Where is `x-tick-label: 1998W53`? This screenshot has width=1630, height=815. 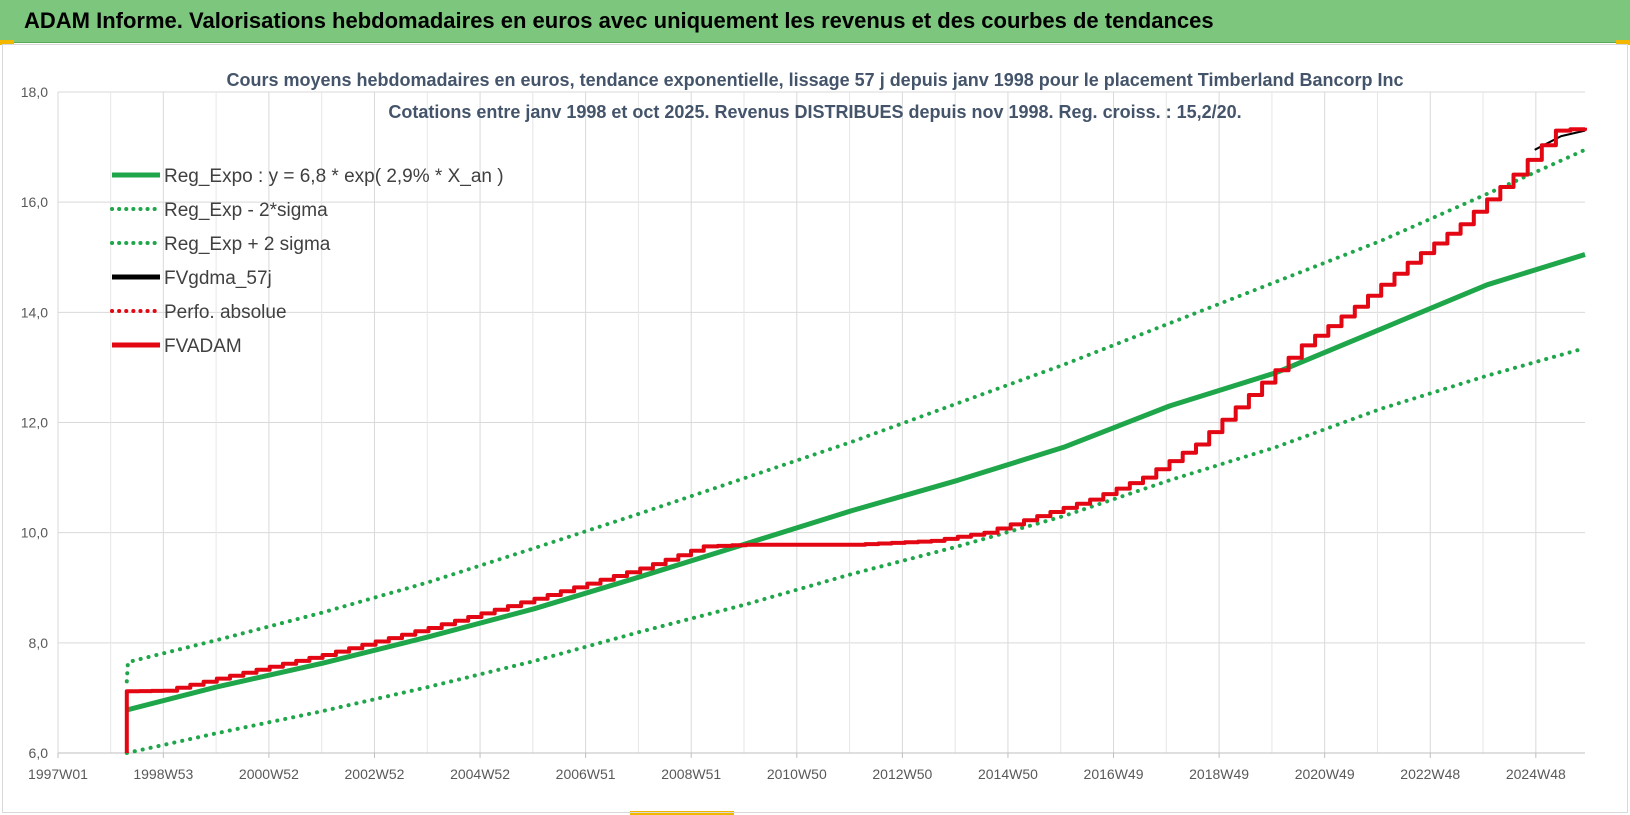
x-tick-label: 1998W53 is located at coordinates (163, 774).